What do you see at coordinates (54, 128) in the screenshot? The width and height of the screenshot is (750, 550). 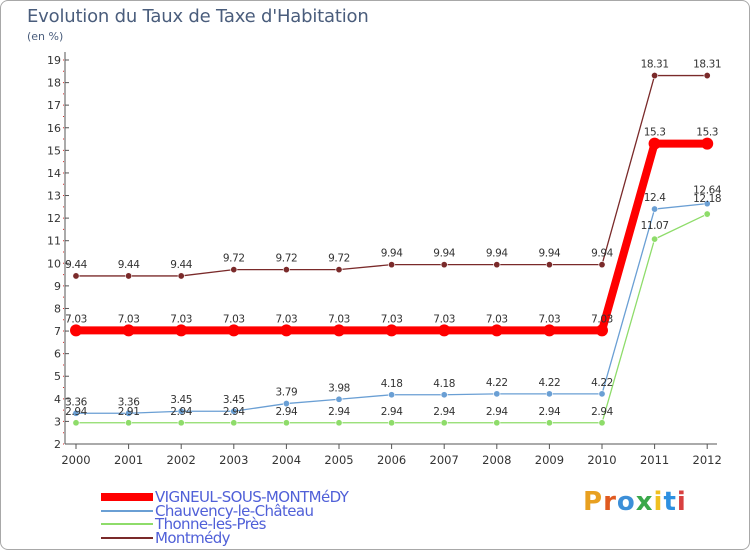 I see `y-tick-label: 16` at bounding box center [54, 128].